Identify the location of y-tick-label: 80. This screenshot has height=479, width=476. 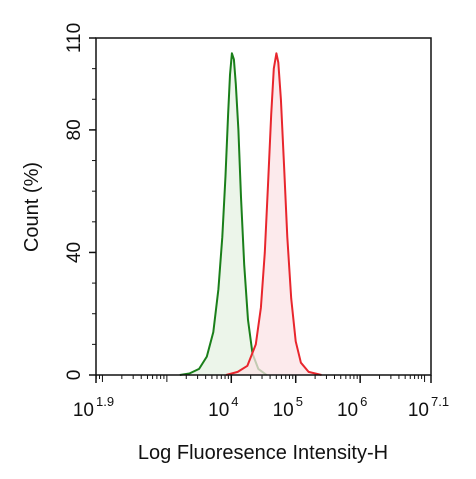
(74, 129).